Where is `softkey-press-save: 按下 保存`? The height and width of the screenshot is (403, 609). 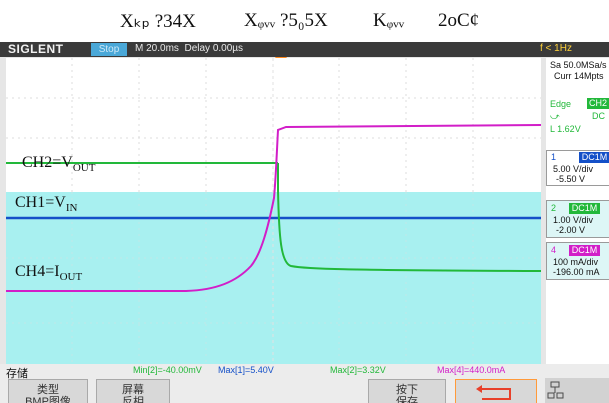
softkey-press-save: 按下 保存 is located at coordinates (407, 391).